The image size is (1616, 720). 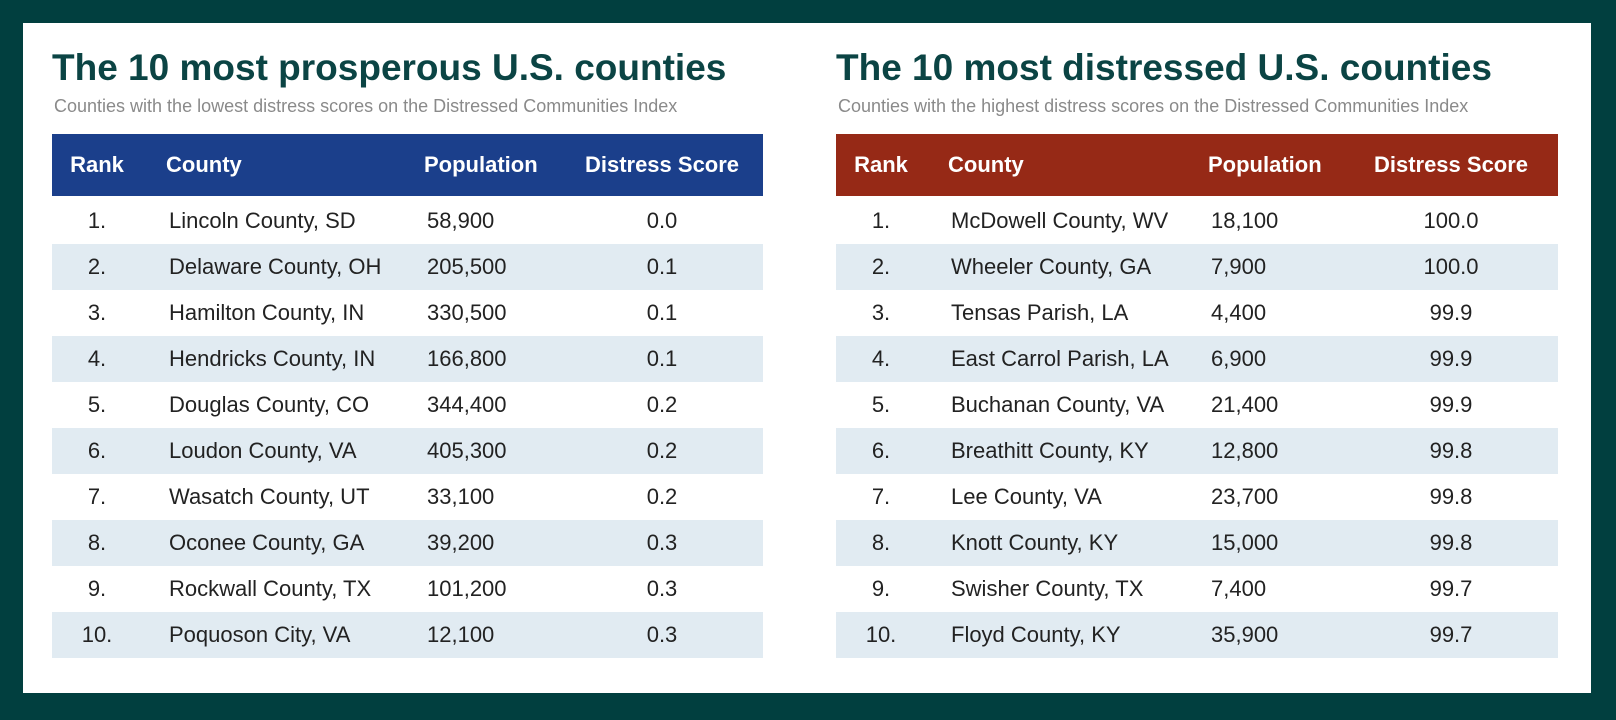 What do you see at coordinates (407, 635) in the screenshot?
I see `table-row: 10. Poquoson City, VA 12,100 0.3` at bounding box center [407, 635].